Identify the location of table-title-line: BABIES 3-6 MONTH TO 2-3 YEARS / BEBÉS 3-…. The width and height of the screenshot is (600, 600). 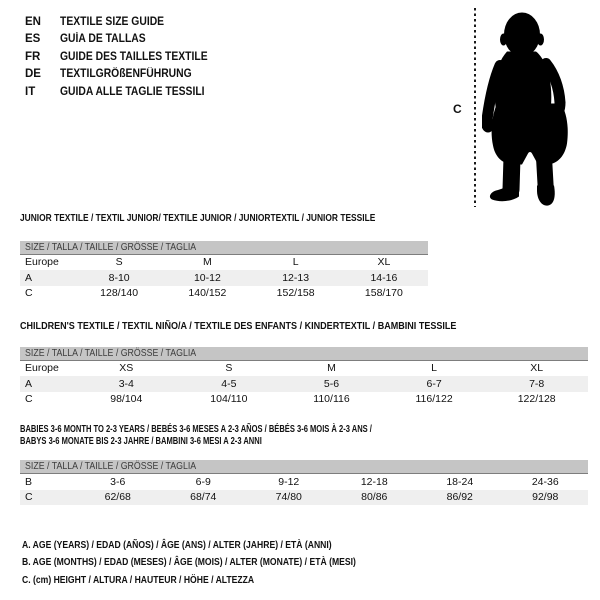
(196, 429).